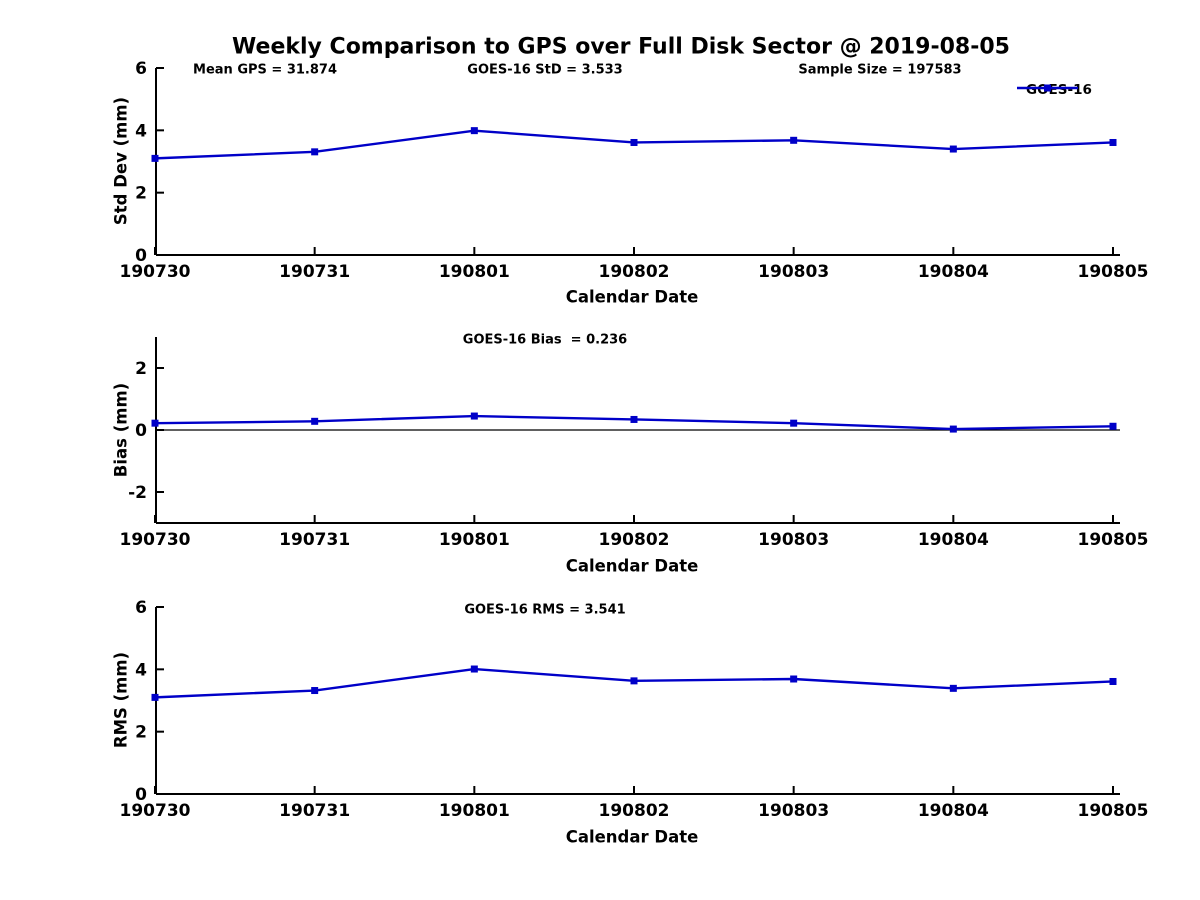 This screenshot has width=1200, height=900. I want to click on legend-label: GOES-16, so click(1059, 90).